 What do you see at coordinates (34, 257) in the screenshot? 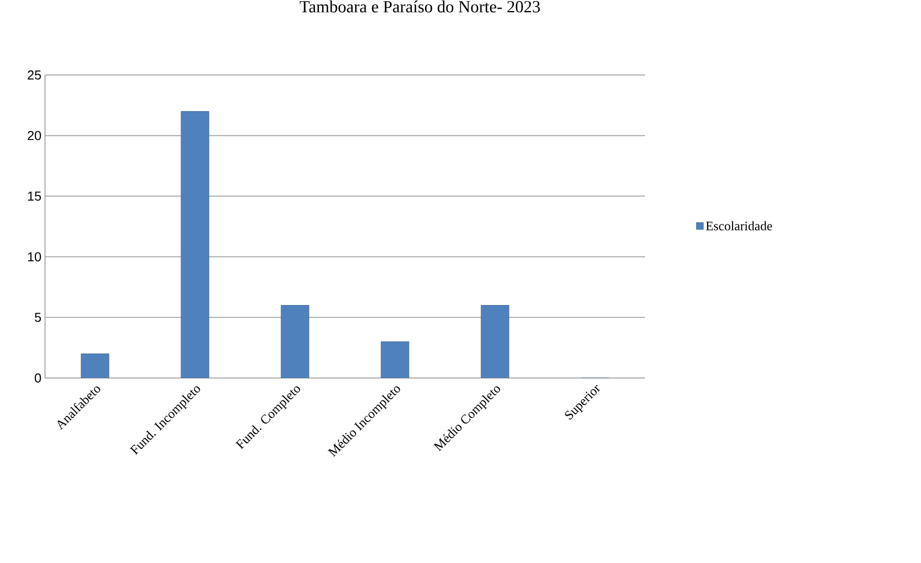
I see `y-tick-label: 10` at bounding box center [34, 257].